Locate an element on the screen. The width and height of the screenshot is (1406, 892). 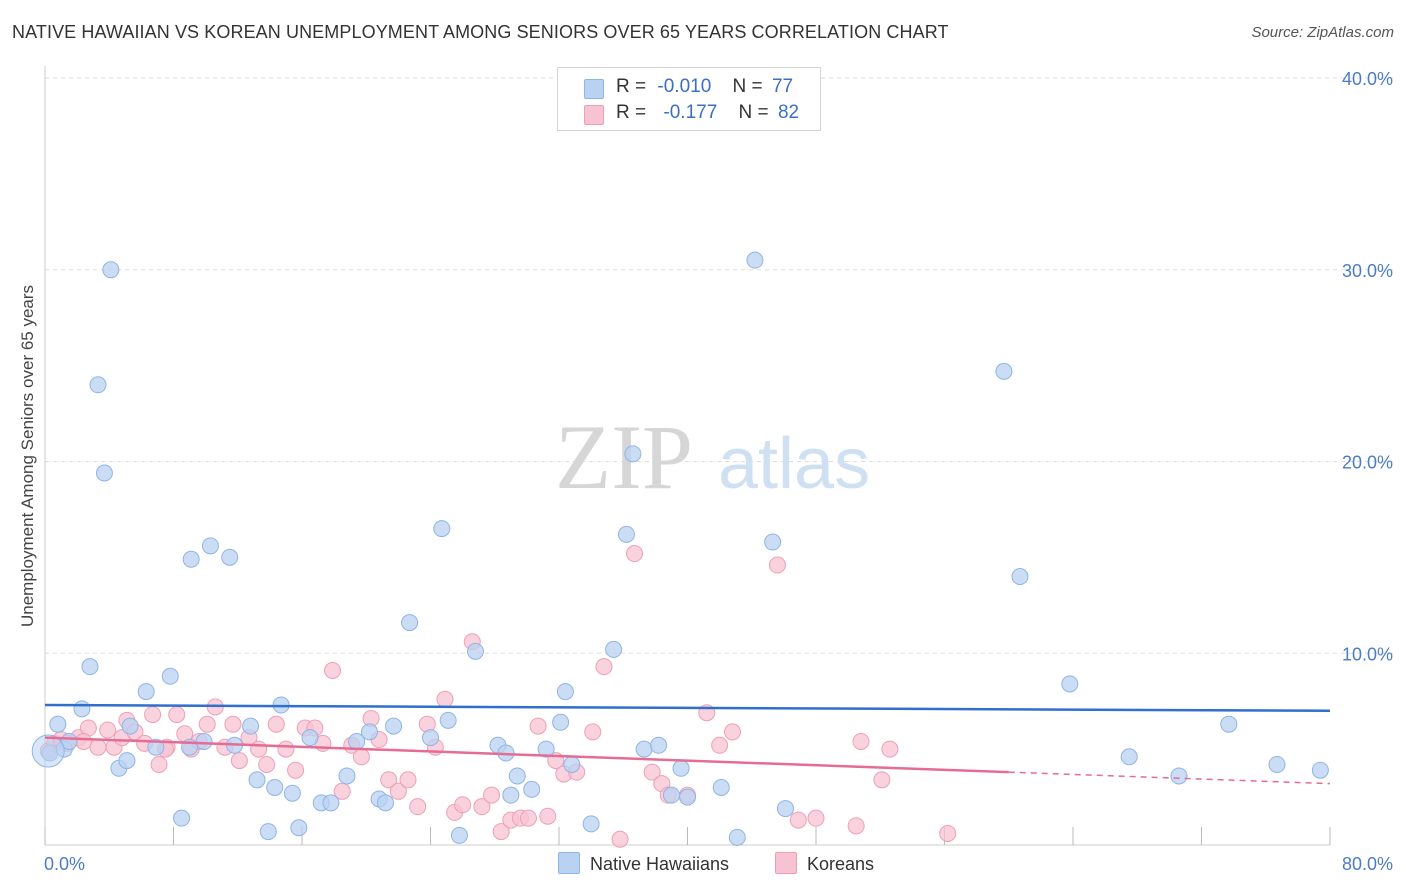
watermark-zip: ZIP is located at coordinates (624, 457).